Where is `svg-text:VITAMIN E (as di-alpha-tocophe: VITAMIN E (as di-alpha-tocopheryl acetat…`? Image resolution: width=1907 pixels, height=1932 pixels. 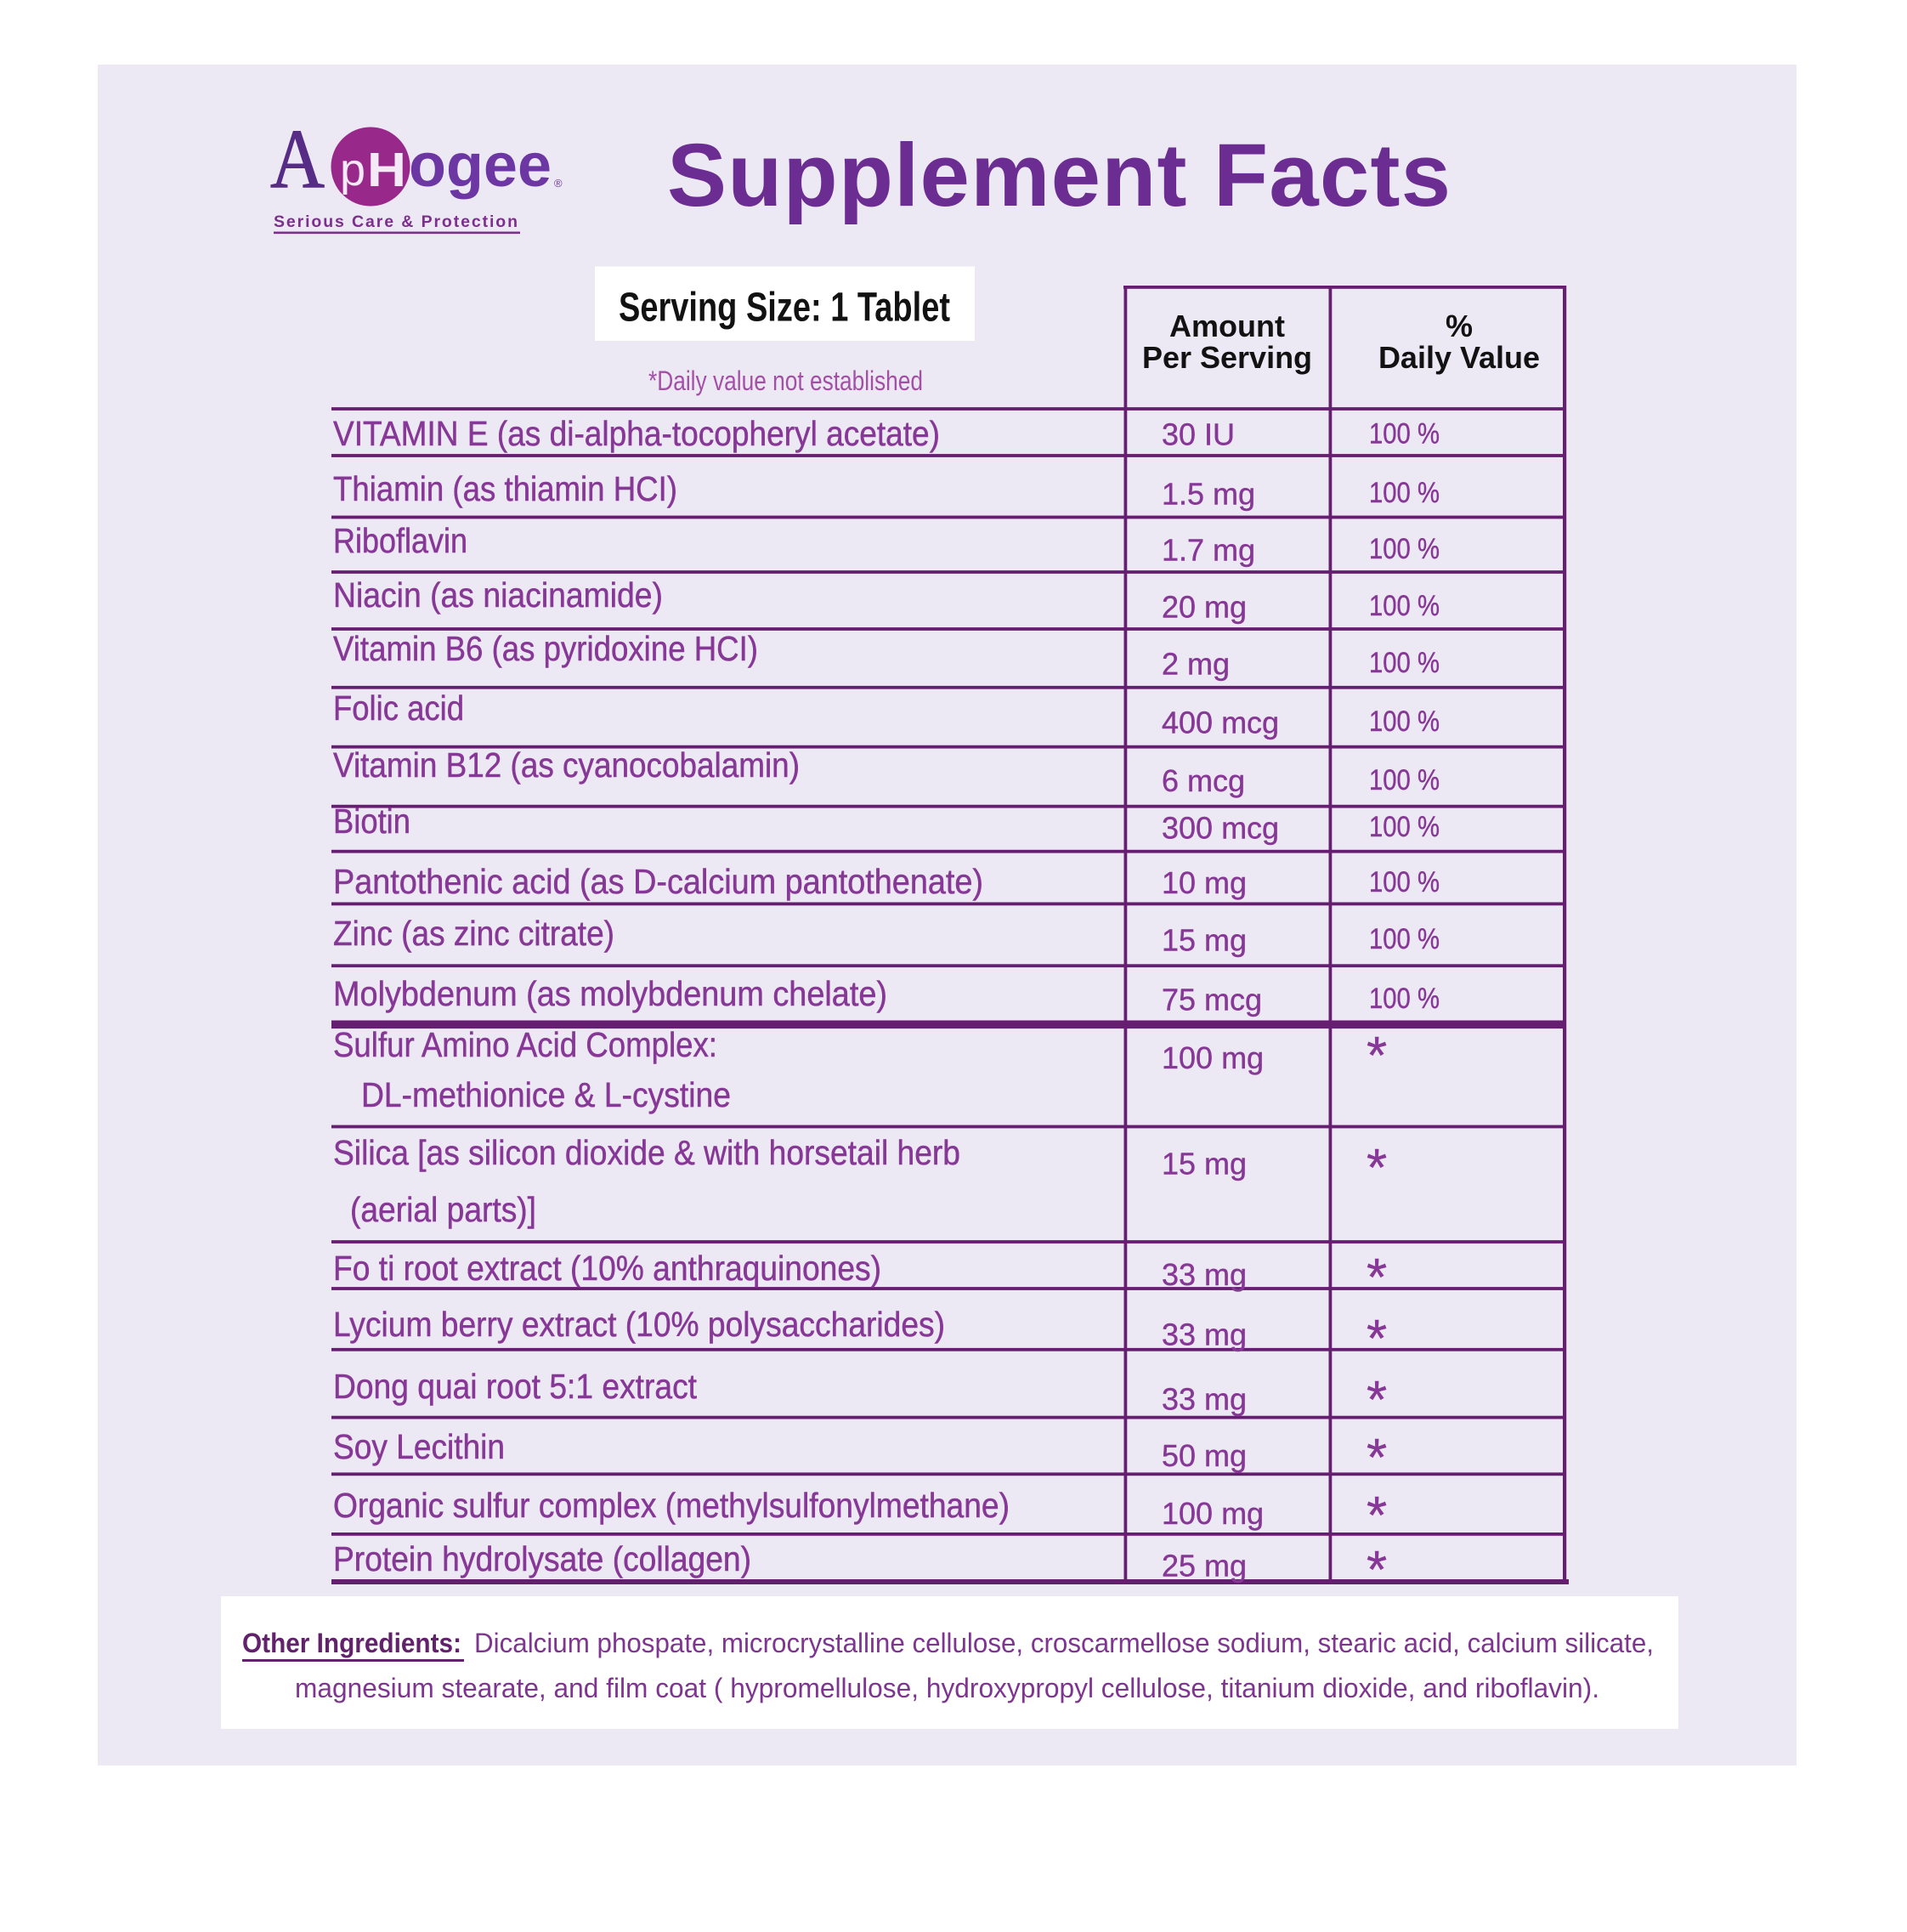
svg-text:VITAMIN E (as di-alpha-tocophe: VITAMIN E (as di-alpha-tocopheryl acetat… is located at coordinates (636, 433).